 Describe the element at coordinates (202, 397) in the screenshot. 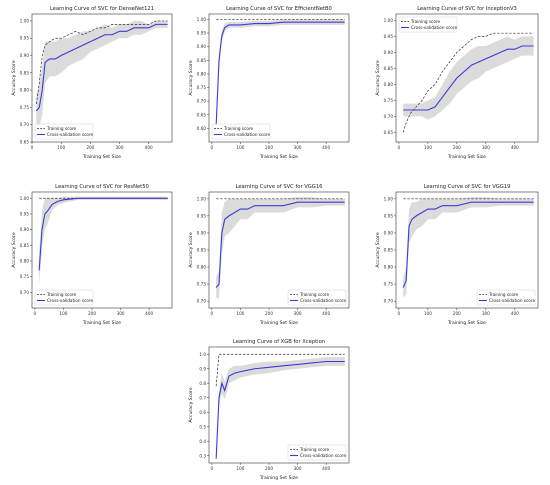

I see `y-tick-label: 0.7` at that location.